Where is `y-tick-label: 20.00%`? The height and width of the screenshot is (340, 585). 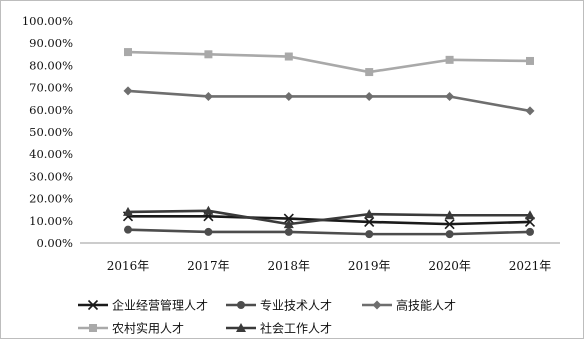 y-tick-label: 20.00% is located at coordinates (51, 199).